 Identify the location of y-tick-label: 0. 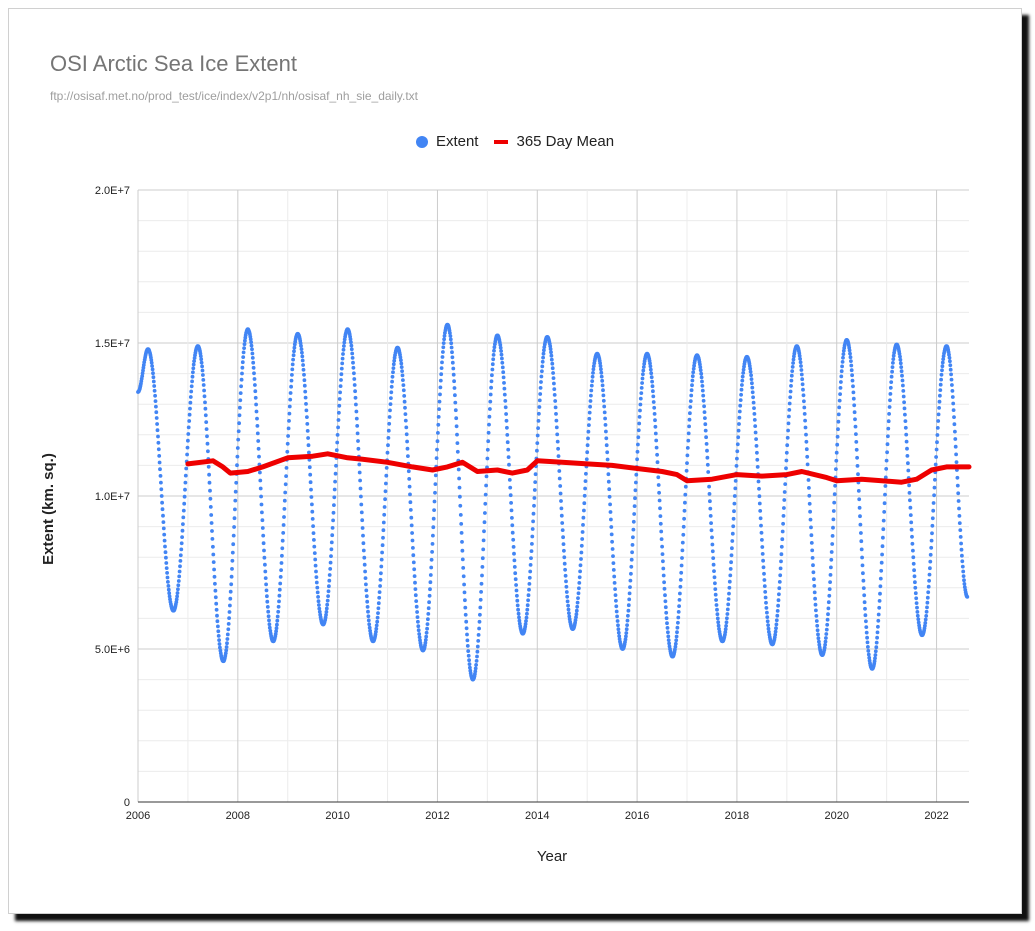
(127, 803).